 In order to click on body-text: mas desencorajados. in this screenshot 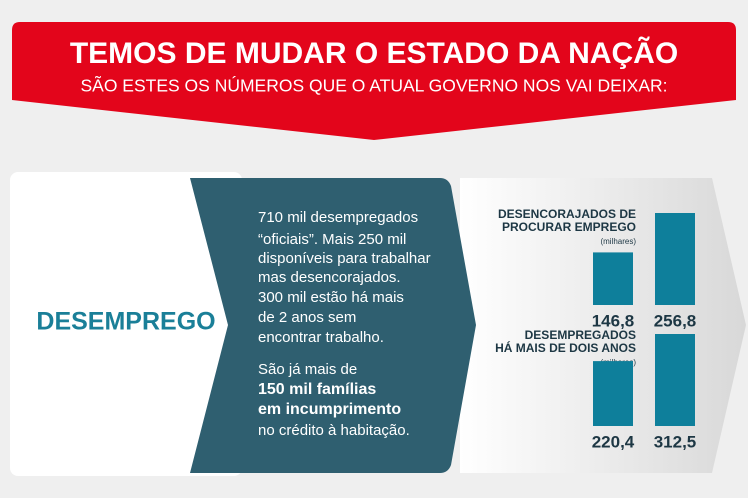, I will do `click(329, 277)`.